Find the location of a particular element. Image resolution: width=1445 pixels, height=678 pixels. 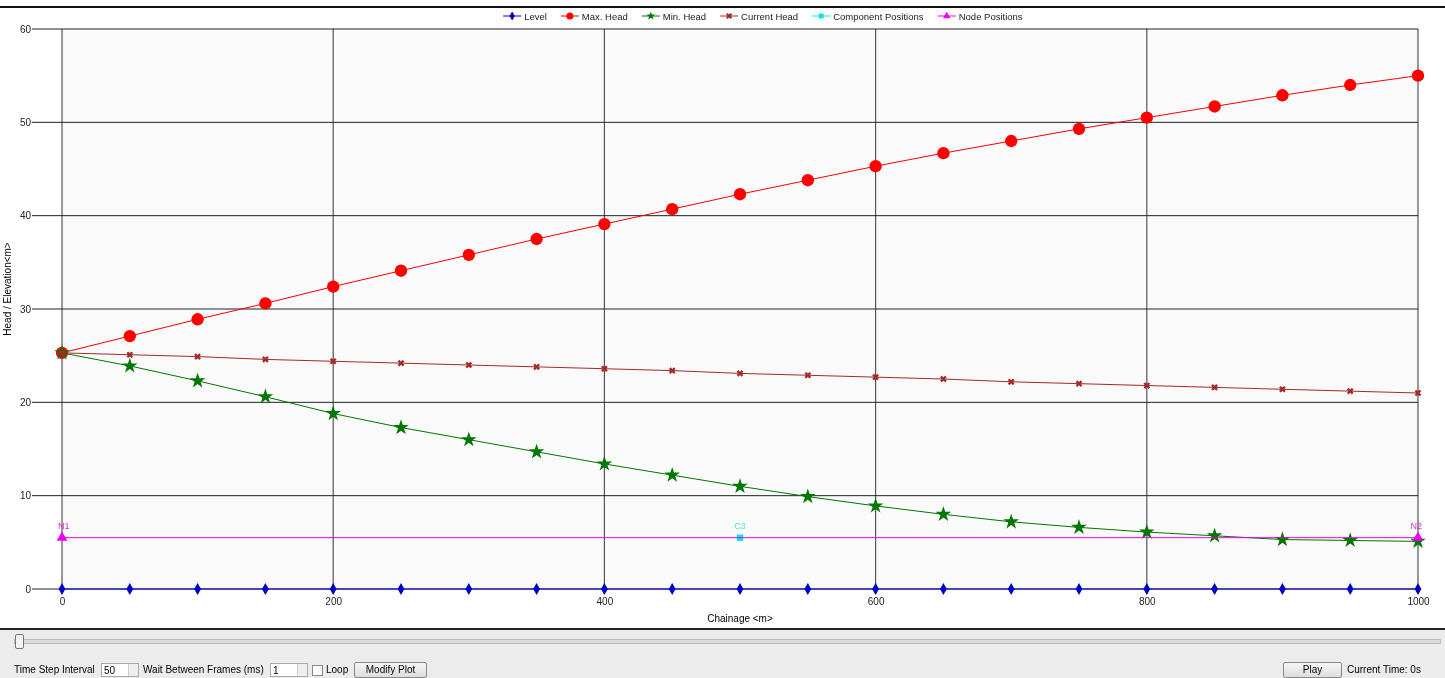

legend-label: Min. Head is located at coordinates (684, 16).